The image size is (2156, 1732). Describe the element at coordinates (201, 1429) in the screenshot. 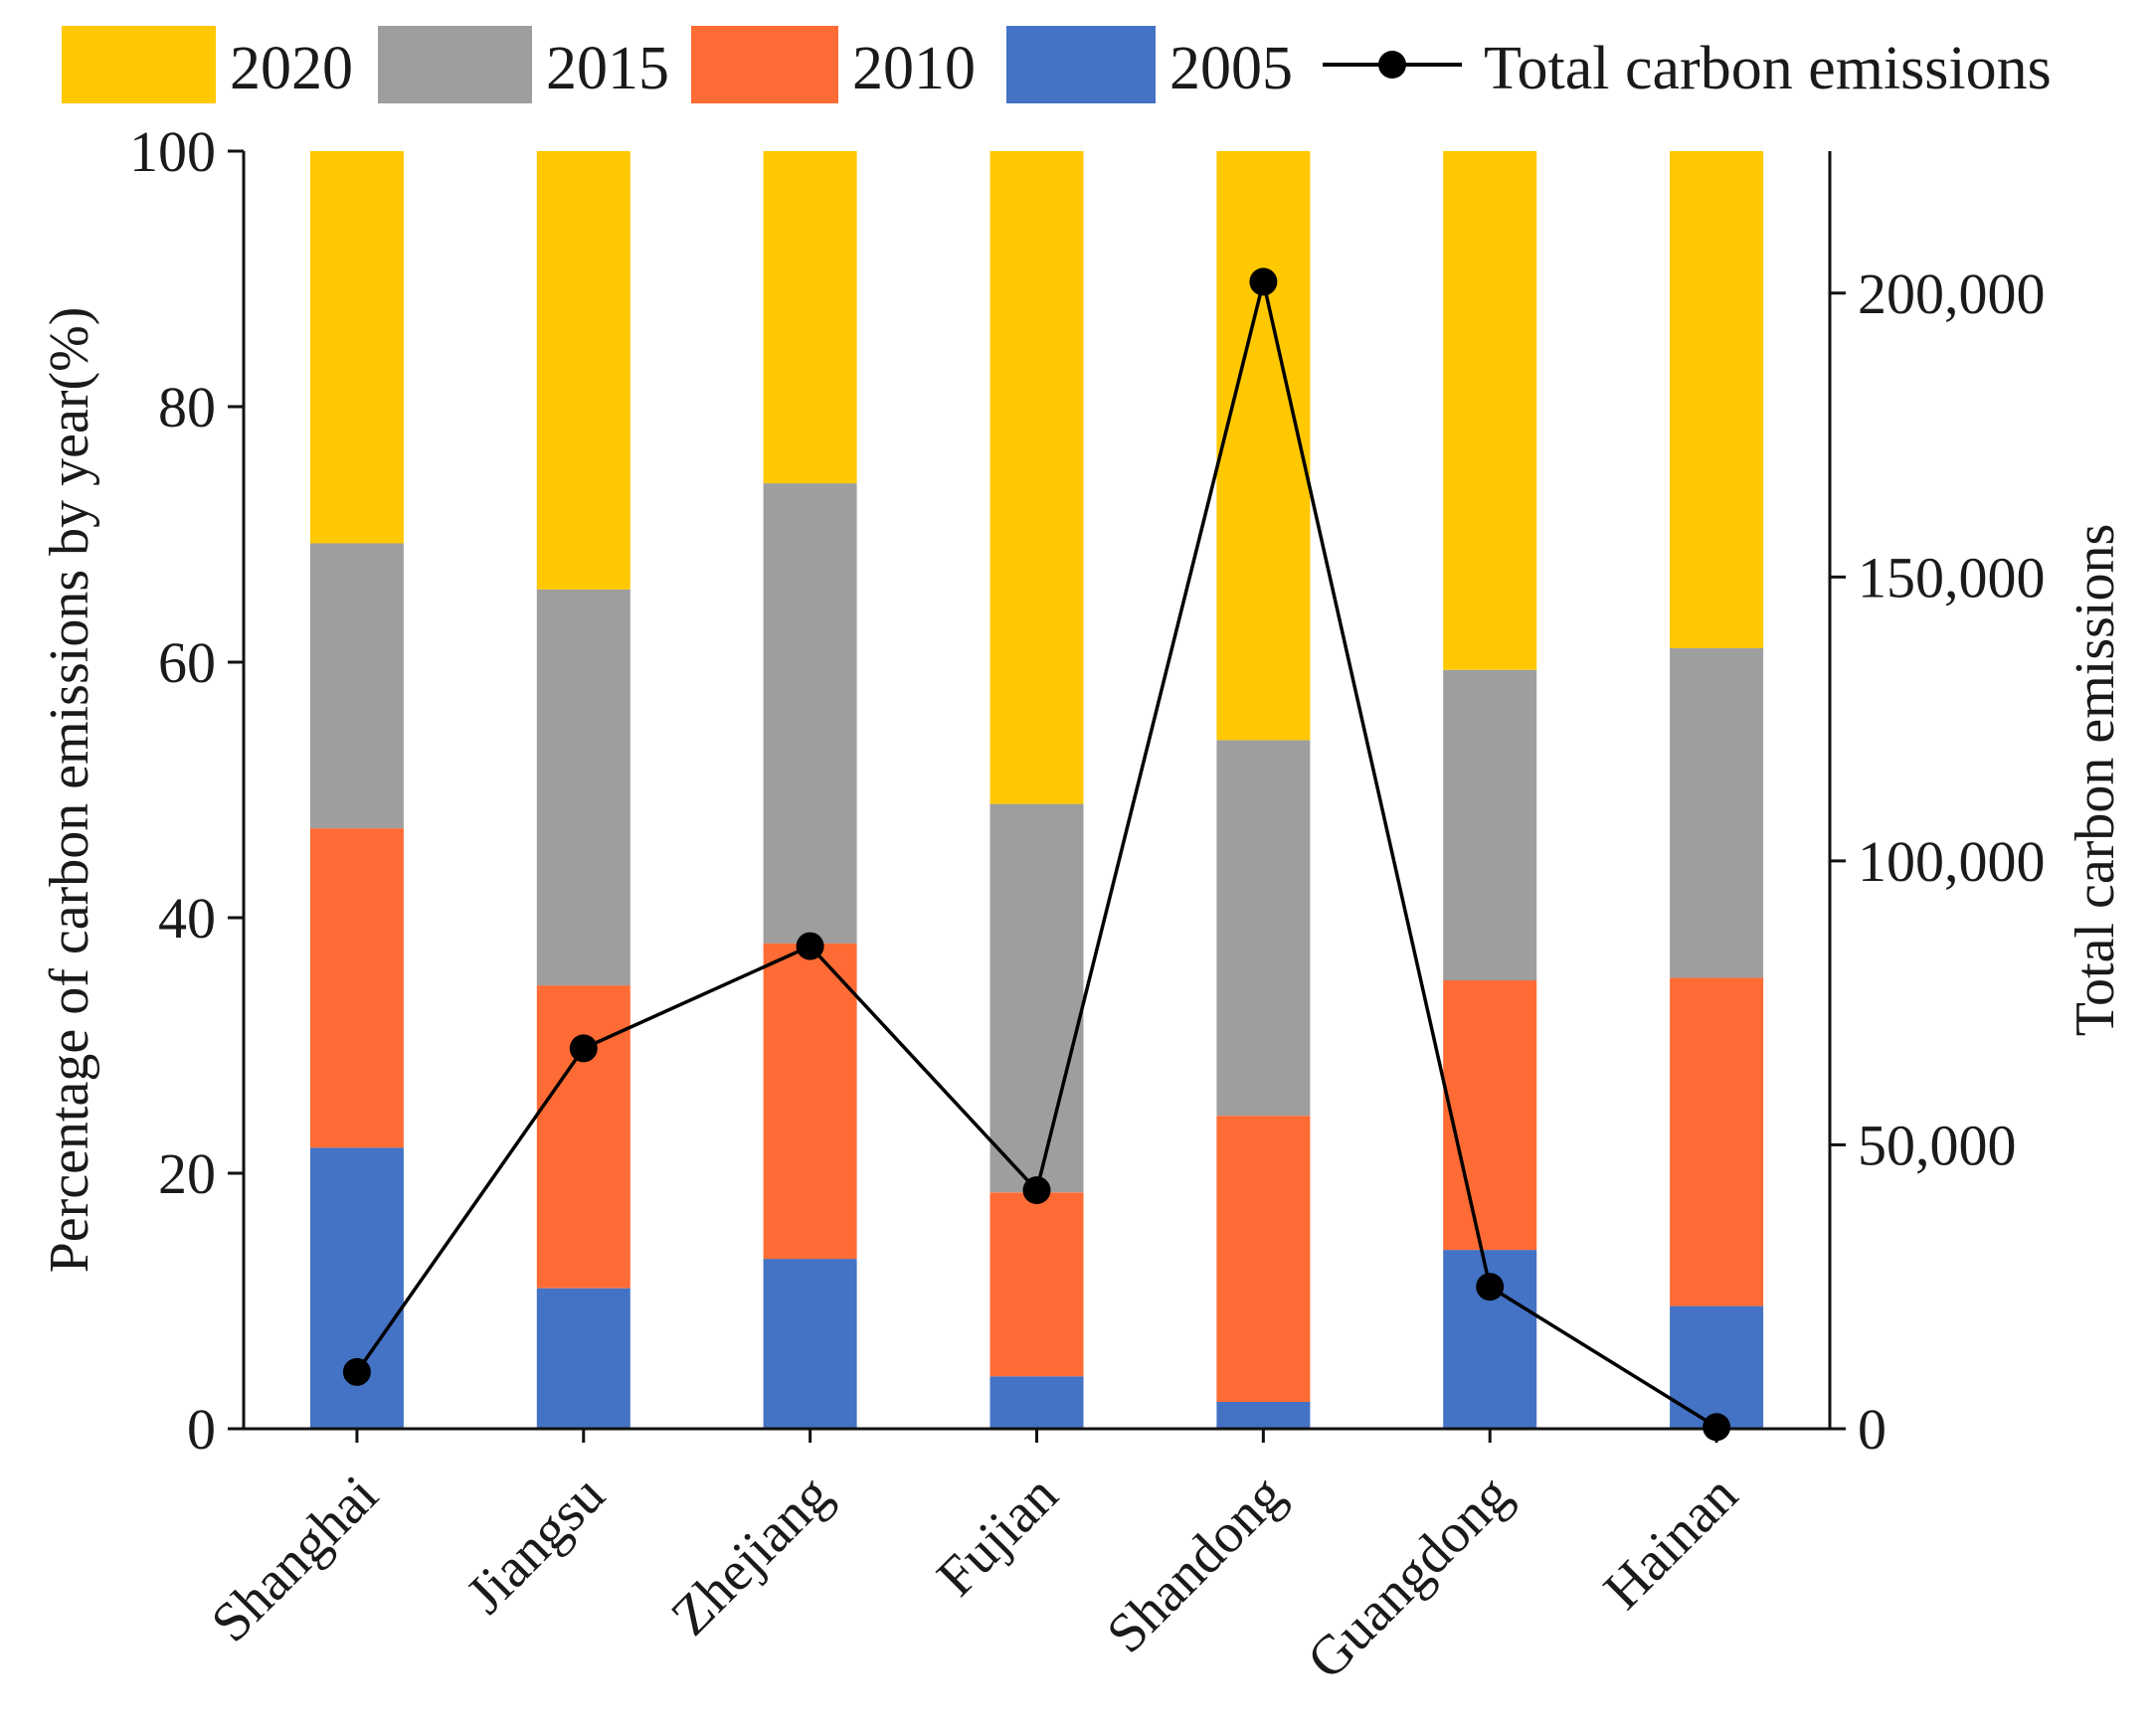

I see `y-tick-label-0: 0` at that location.